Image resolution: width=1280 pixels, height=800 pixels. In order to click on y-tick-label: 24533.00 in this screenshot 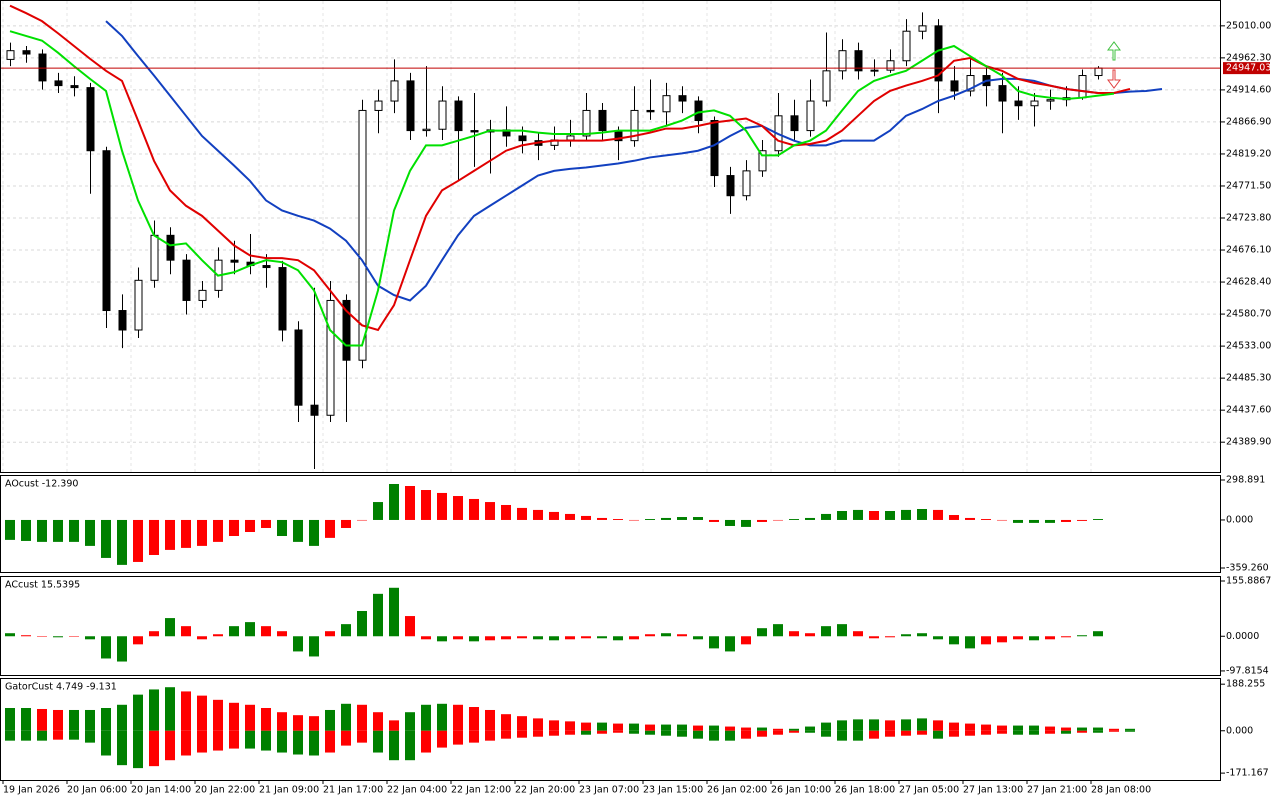, I will do `click(1248, 346)`.